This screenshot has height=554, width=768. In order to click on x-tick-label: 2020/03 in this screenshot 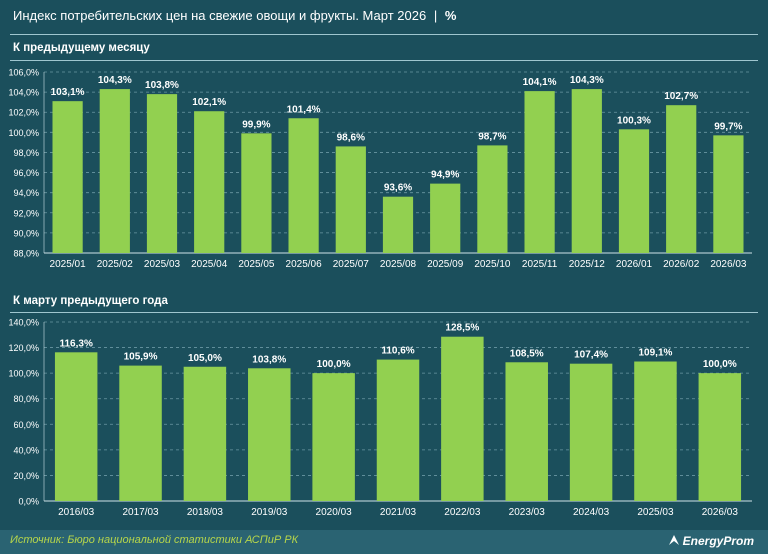, I will do `click(334, 512)`.